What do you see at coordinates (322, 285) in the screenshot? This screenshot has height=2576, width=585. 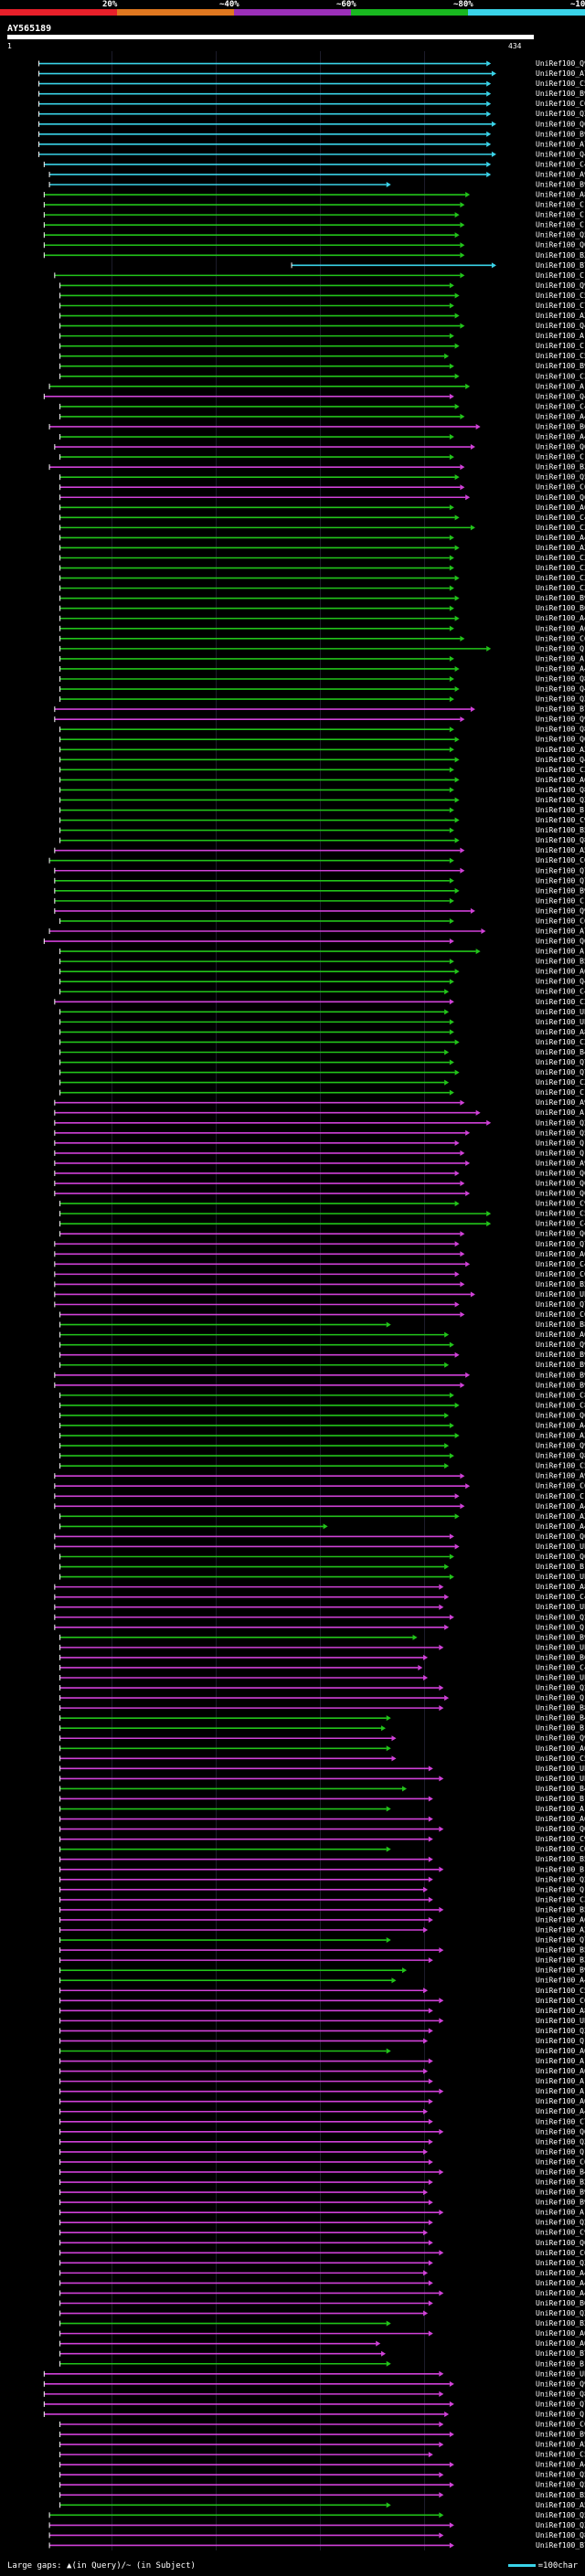 I see `hit-row: UniRef100_Q9E515` at bounding box center [322, 285].